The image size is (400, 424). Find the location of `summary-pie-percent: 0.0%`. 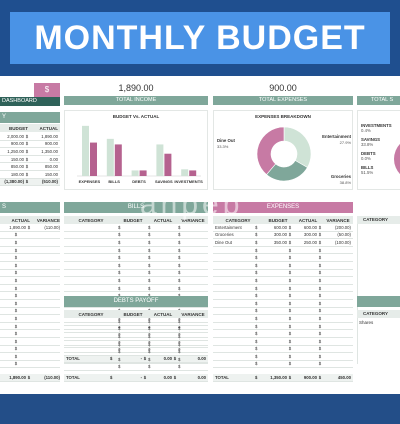

summary-pie-percent: 0.0% is located at coordinates (366, 158).